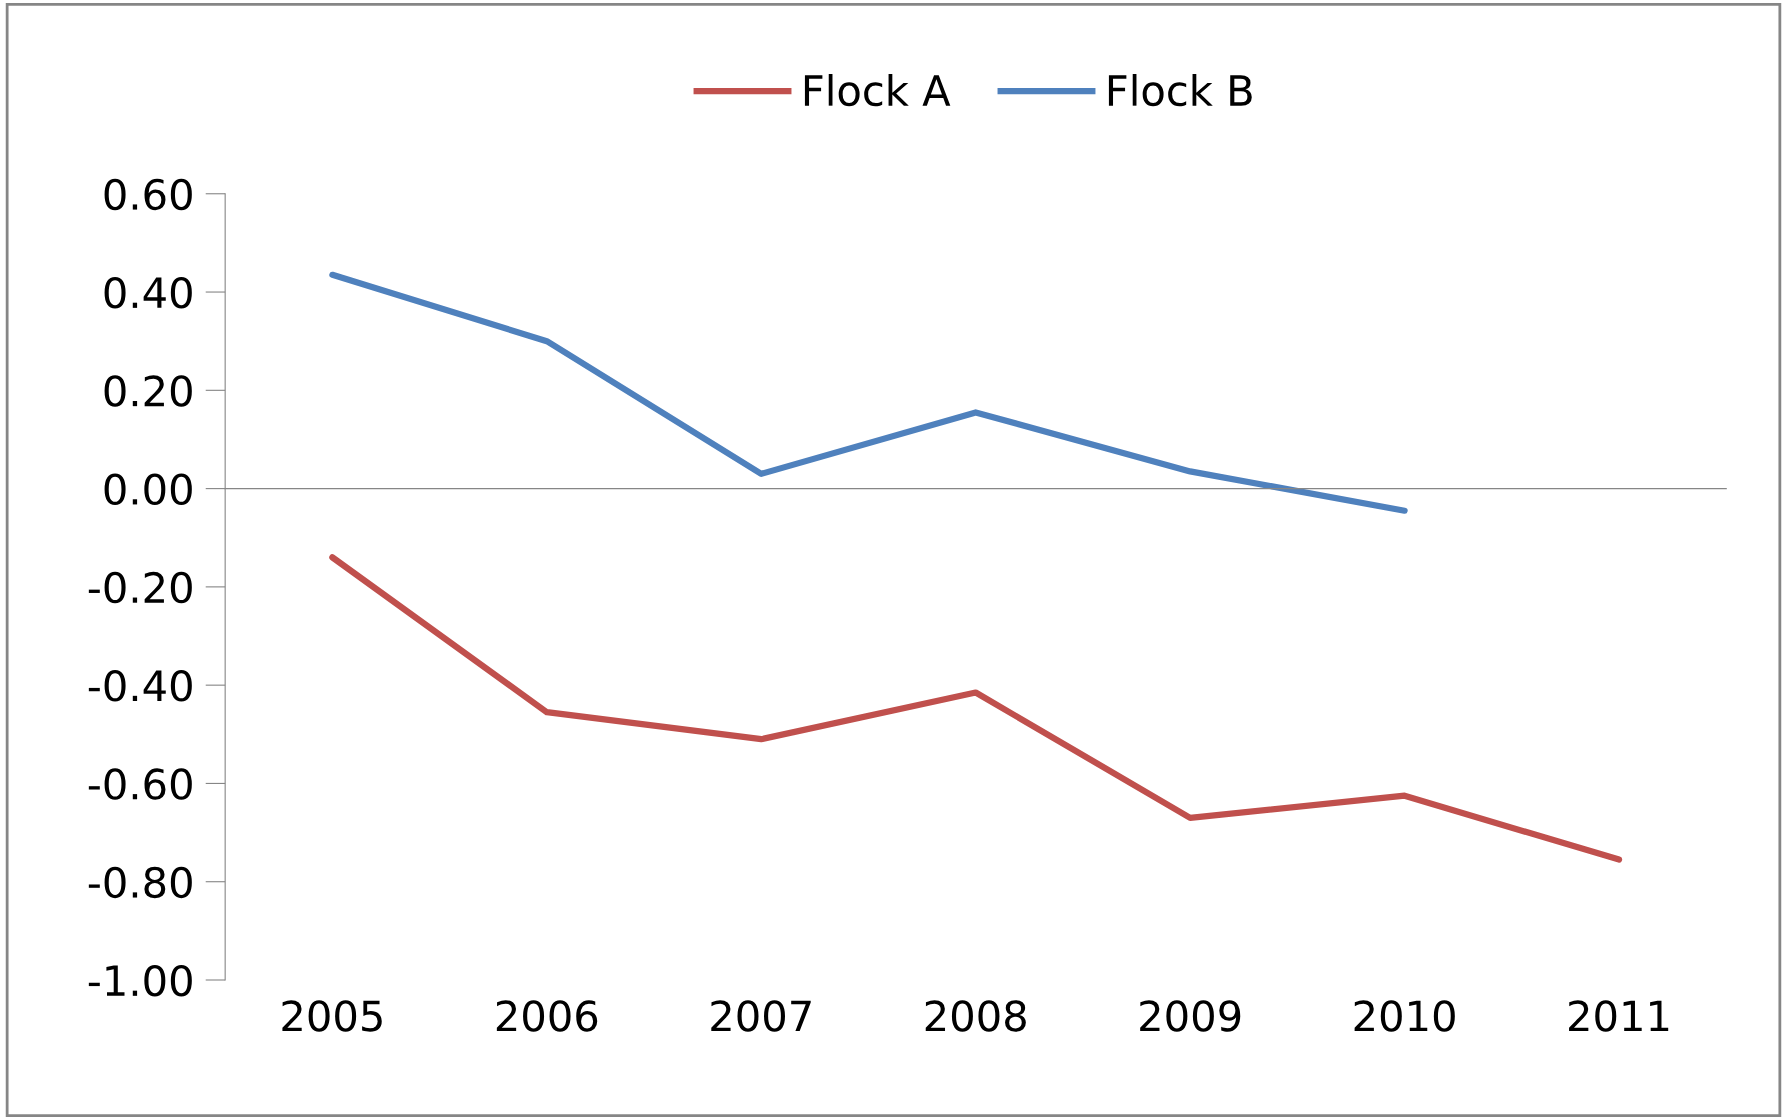 The width and height of the screenshot is (1787, 1120). Describe the element at coordinates (140, 686) in the screenshot. I see `y-tick-label: -0.40` at that location.